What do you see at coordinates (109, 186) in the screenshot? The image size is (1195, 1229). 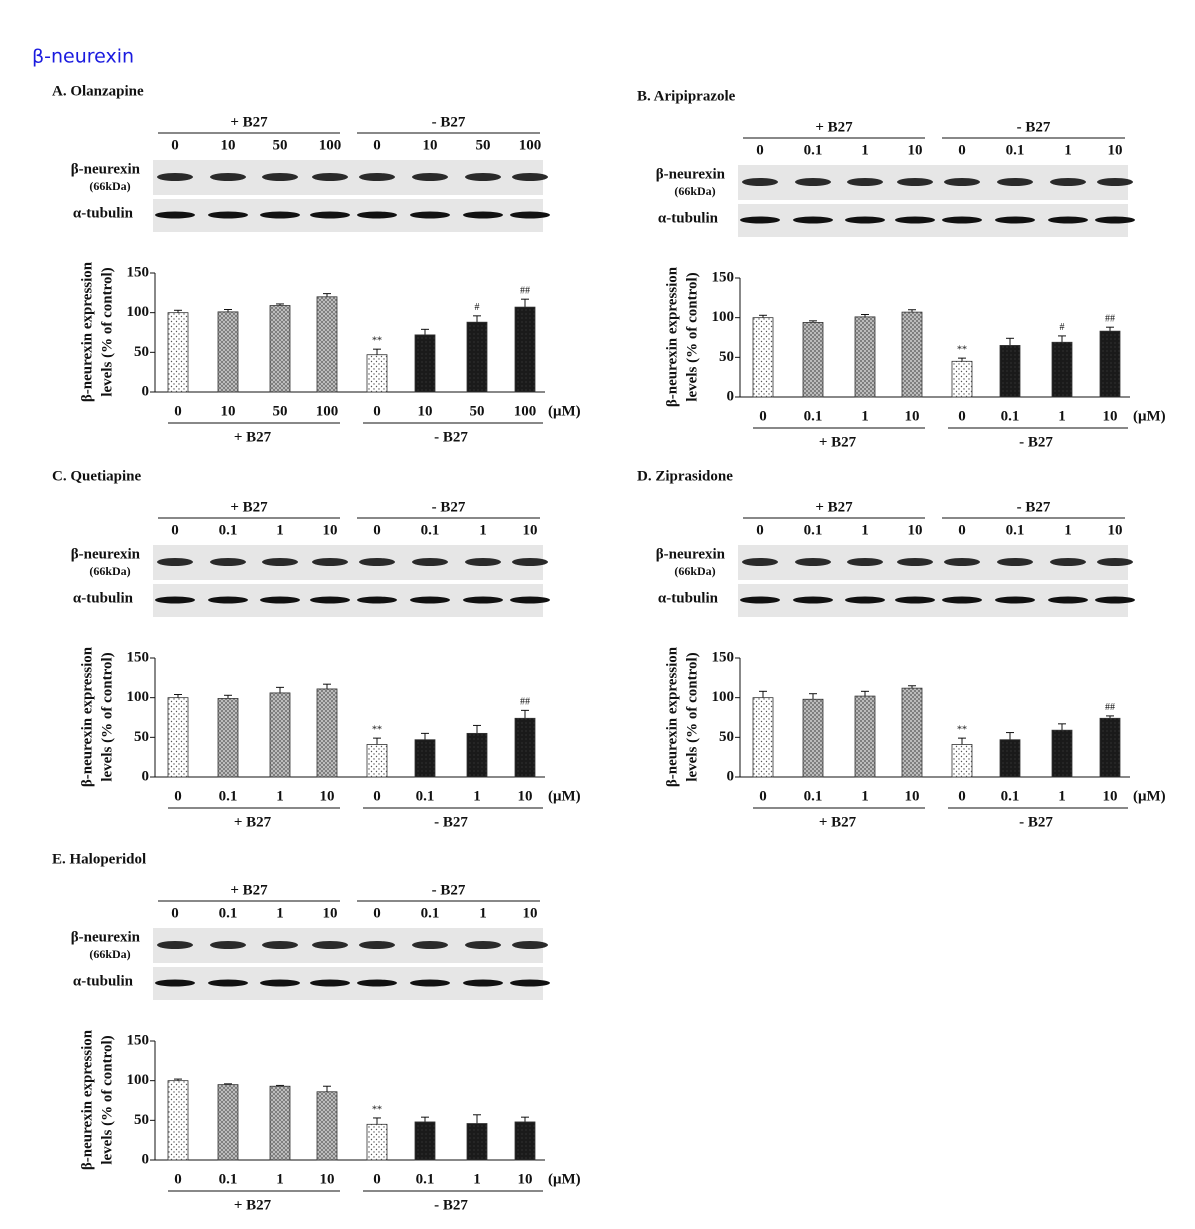 I see `blot-sublabel: (66kDa)` at bounding box center [109, 186].